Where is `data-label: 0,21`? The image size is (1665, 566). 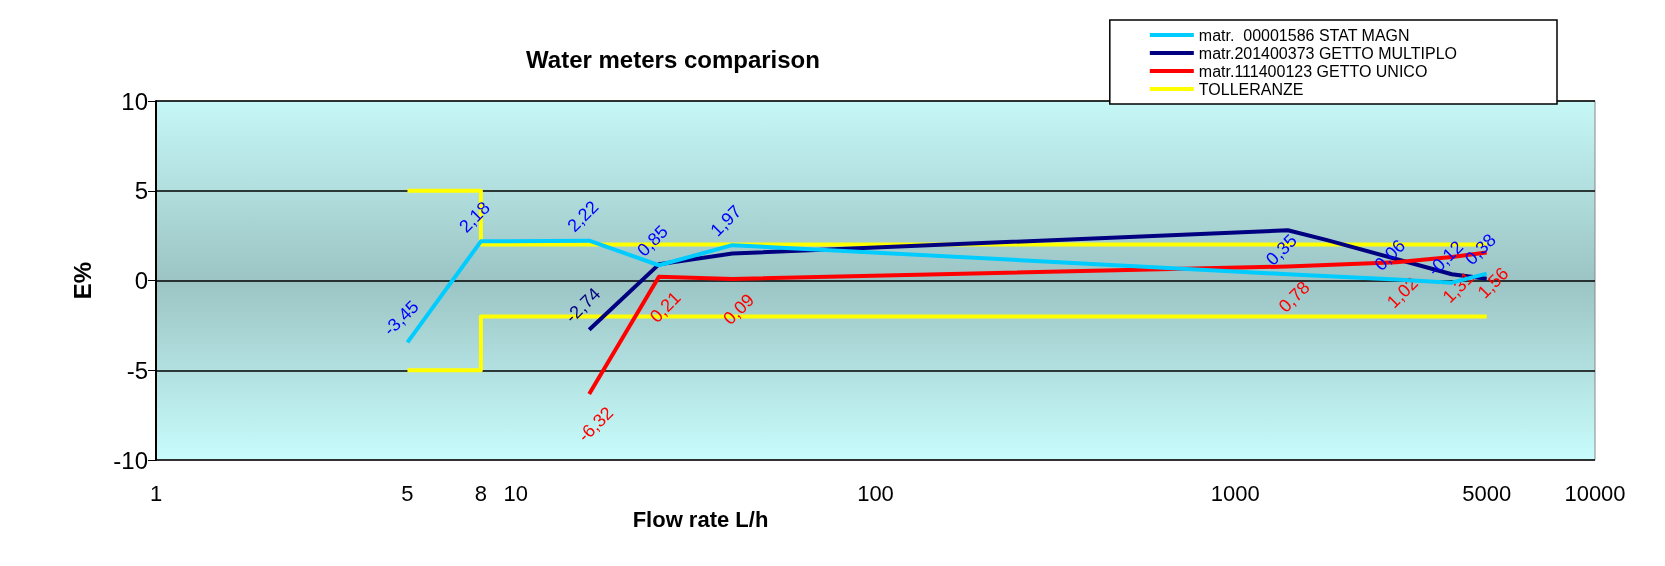
data-label: 0,21 is located at coordinates (665, 307).